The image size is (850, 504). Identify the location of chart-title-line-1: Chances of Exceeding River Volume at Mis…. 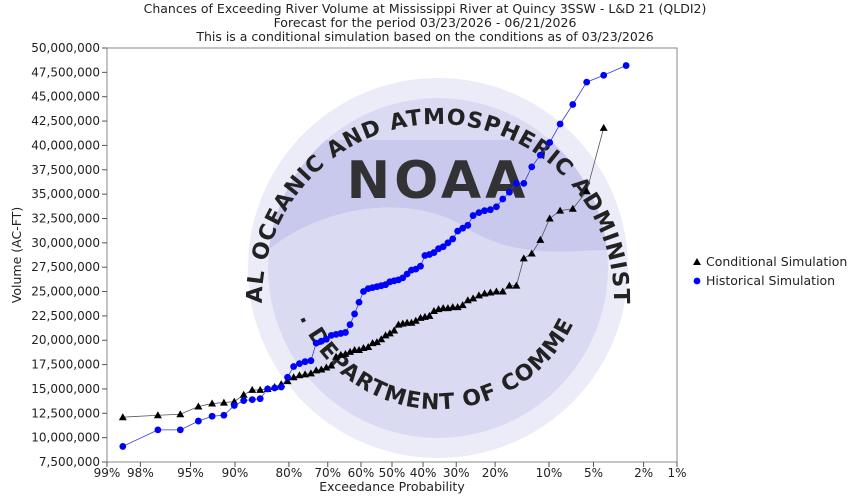
(425, 8).